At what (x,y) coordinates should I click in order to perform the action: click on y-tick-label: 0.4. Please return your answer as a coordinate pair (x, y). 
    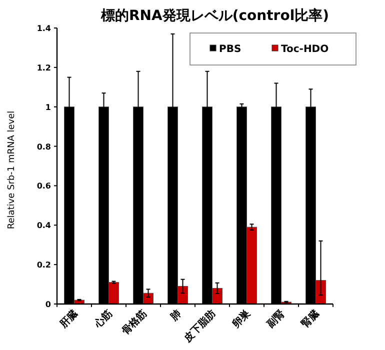
    Looking at the image, I should click on (44, 225).